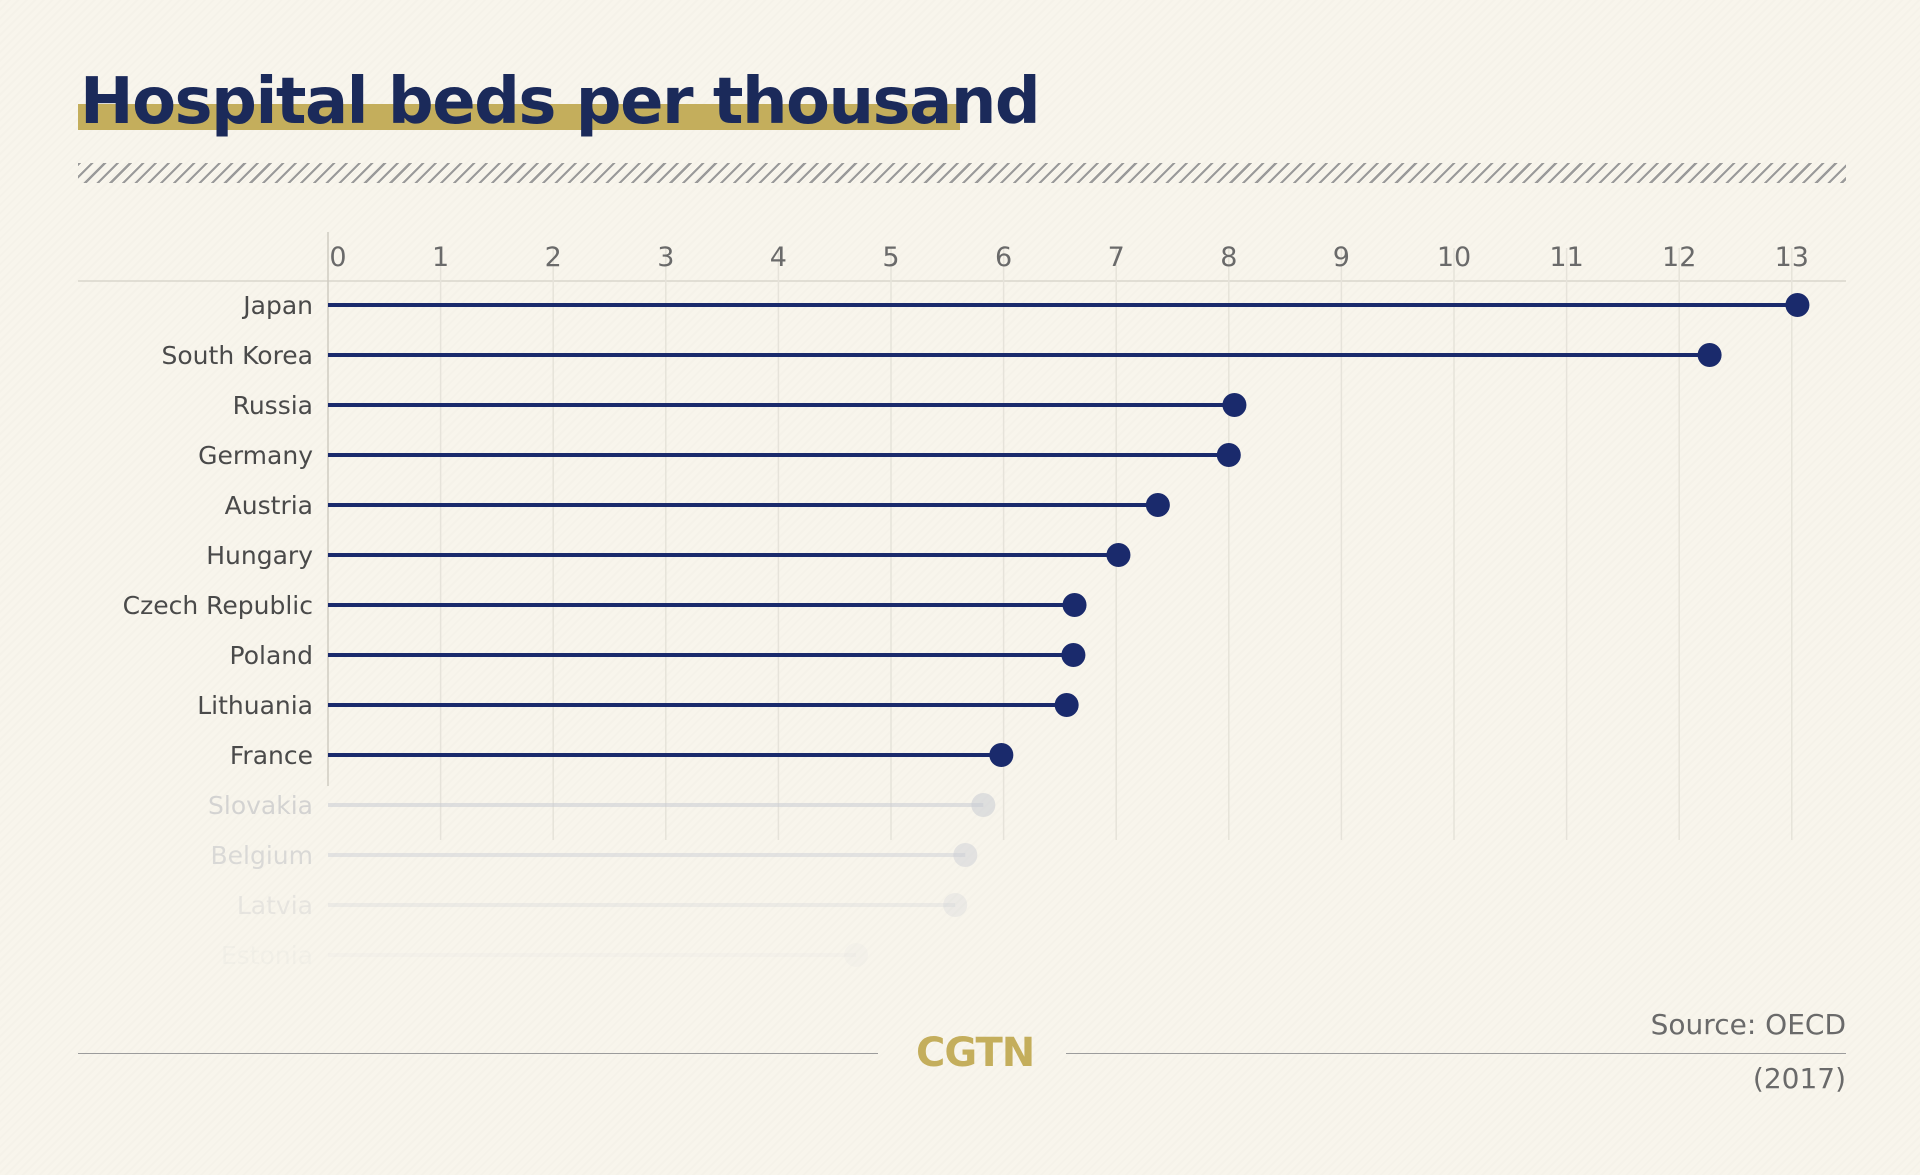 Image resolution: width=1920 pixels, height=1175 pixels. Describe the element at coordinates (273, 405) in the screenshot. I see `category-label-russia: Russia` at that location.